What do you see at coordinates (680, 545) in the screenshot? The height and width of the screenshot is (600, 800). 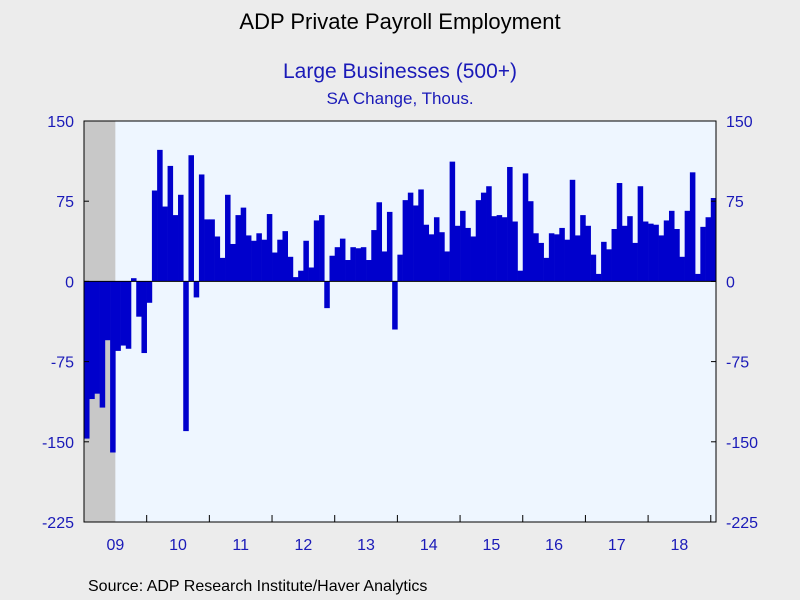 I see `x-tick-label: 18` at bounding box center [680, 545].